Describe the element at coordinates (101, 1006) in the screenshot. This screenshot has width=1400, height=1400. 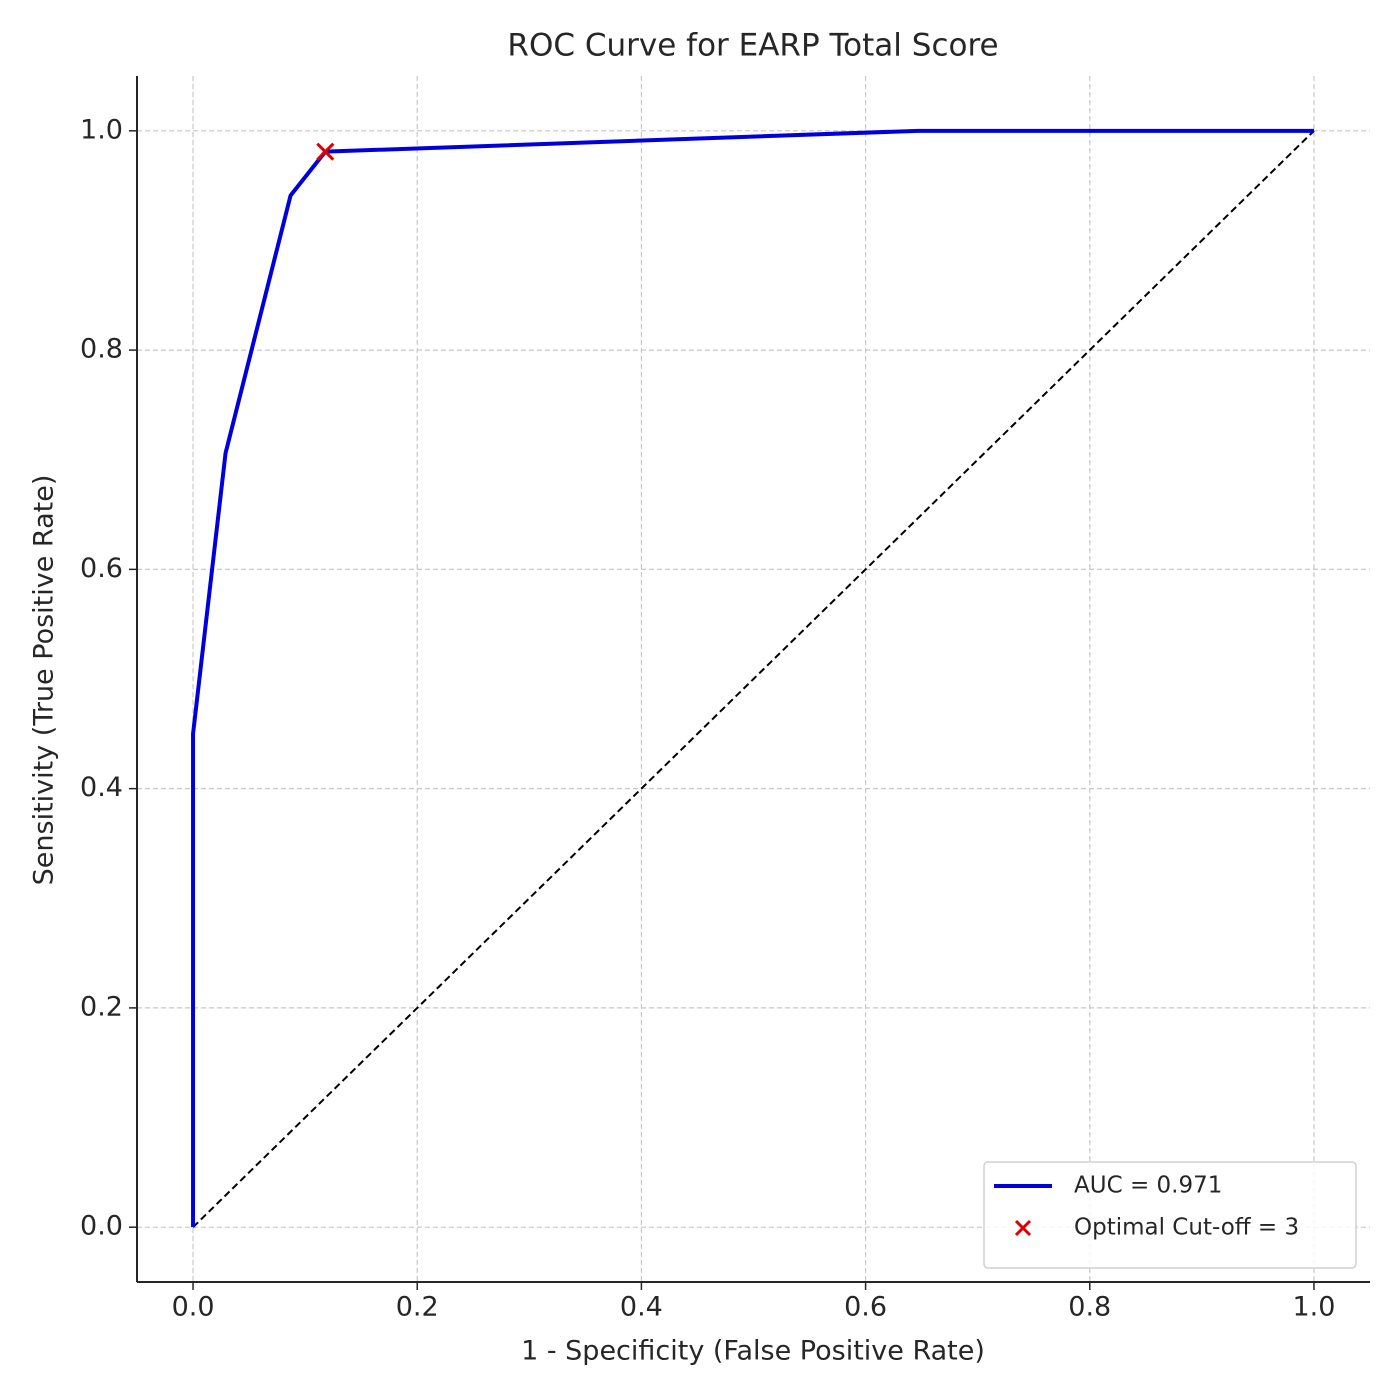
I see `y-tick-label: 0.2` at that location.